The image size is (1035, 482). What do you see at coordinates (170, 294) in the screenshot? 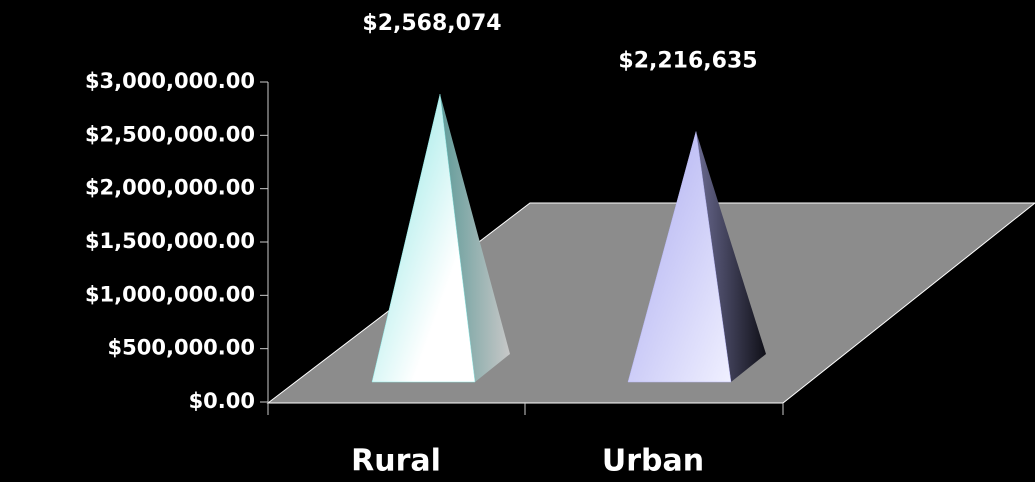
I see `y-tick-label: $1,000,000.00` at bounding box center [170, 294].